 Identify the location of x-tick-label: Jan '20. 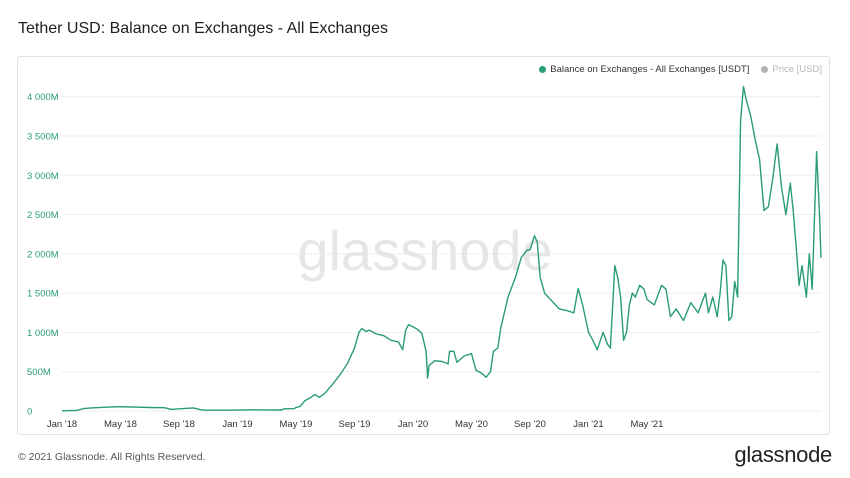
(413, 424).